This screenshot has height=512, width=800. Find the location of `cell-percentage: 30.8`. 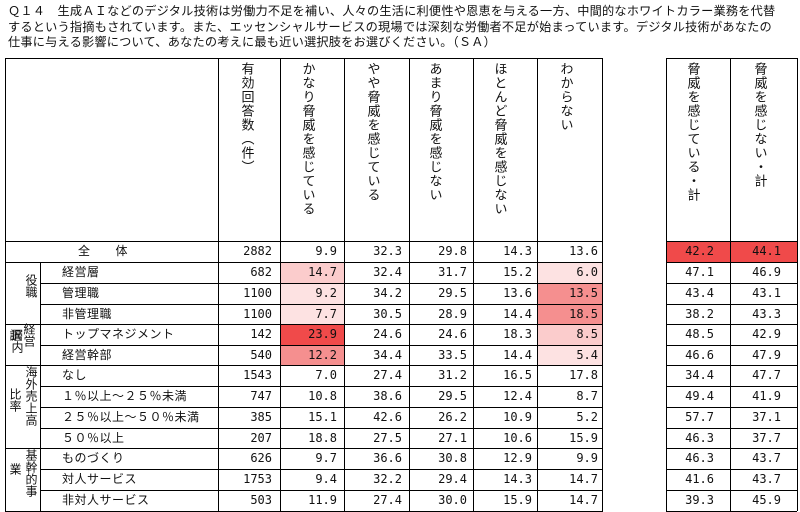

cell-percentage: 30.8 is located at coordinates (452, 458).